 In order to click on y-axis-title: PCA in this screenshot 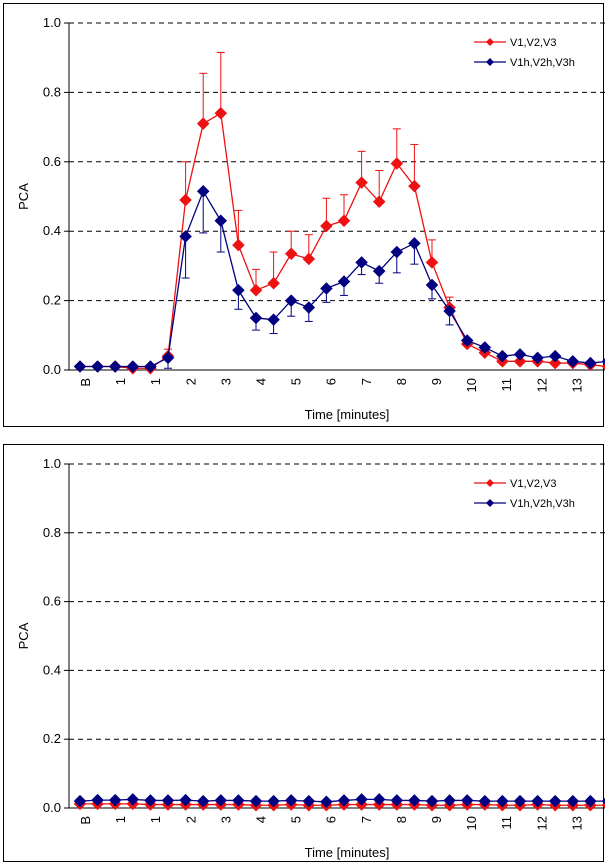, I will do `click(23, 196)`.